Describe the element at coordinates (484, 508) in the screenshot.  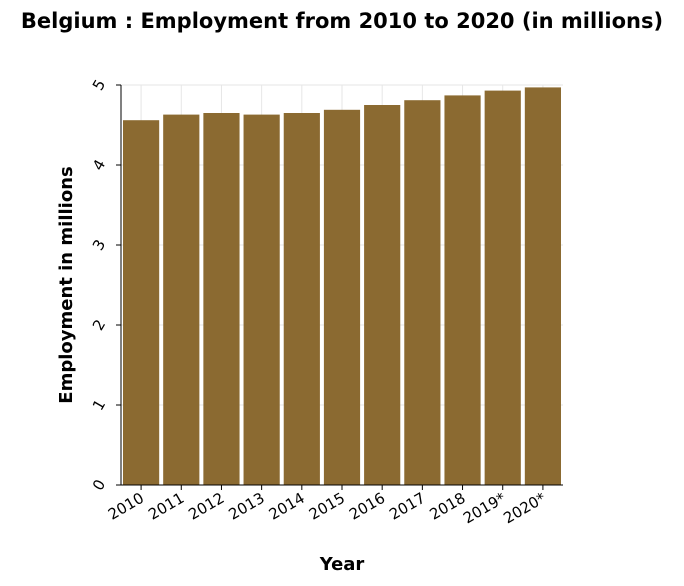
I see `x-tick-label: 2019*` at that location.